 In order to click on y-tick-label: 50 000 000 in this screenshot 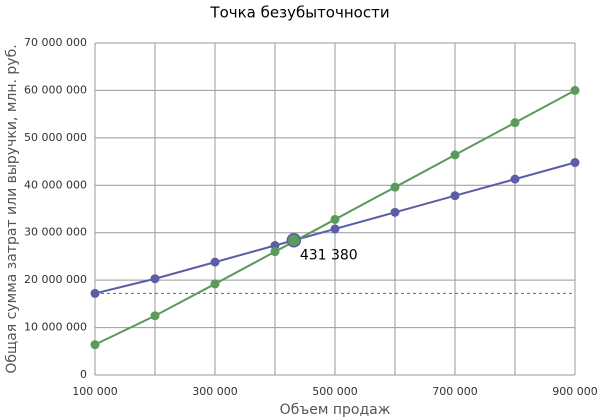, I will do `click(55, 137)`.